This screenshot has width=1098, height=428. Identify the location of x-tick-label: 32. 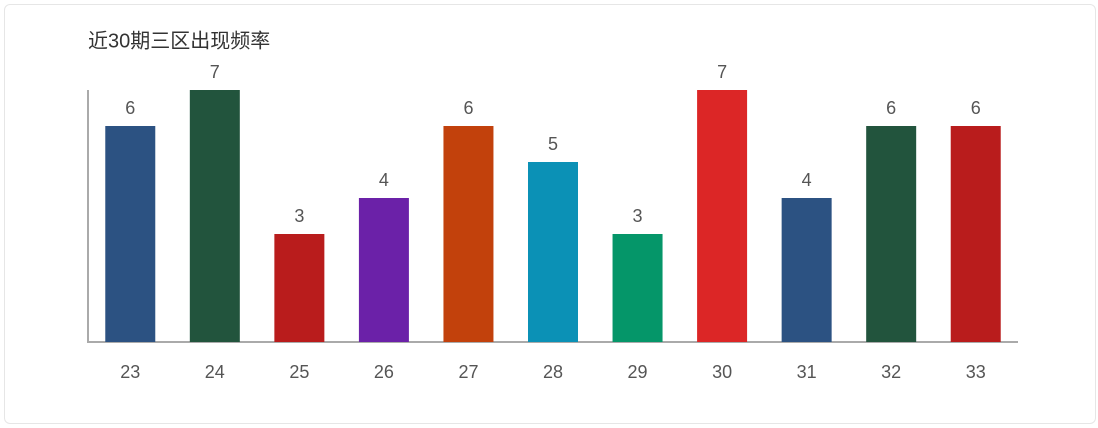
(891, 372).